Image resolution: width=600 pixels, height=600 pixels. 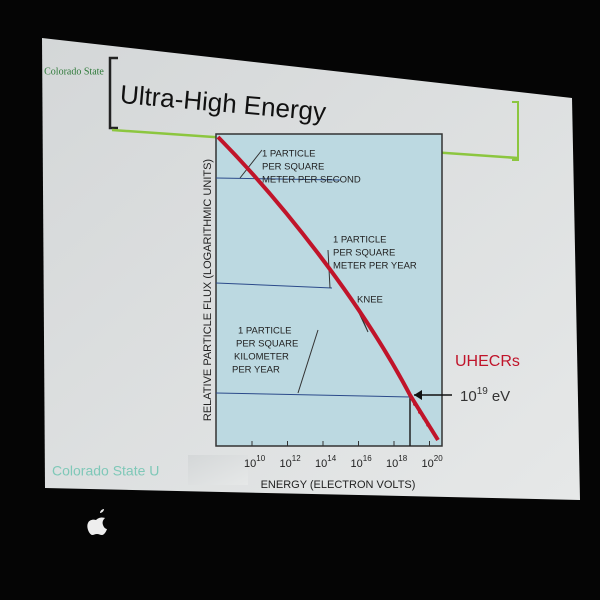 I want to click on annotation-line: PER YEAR, so click(x=256, y=370).